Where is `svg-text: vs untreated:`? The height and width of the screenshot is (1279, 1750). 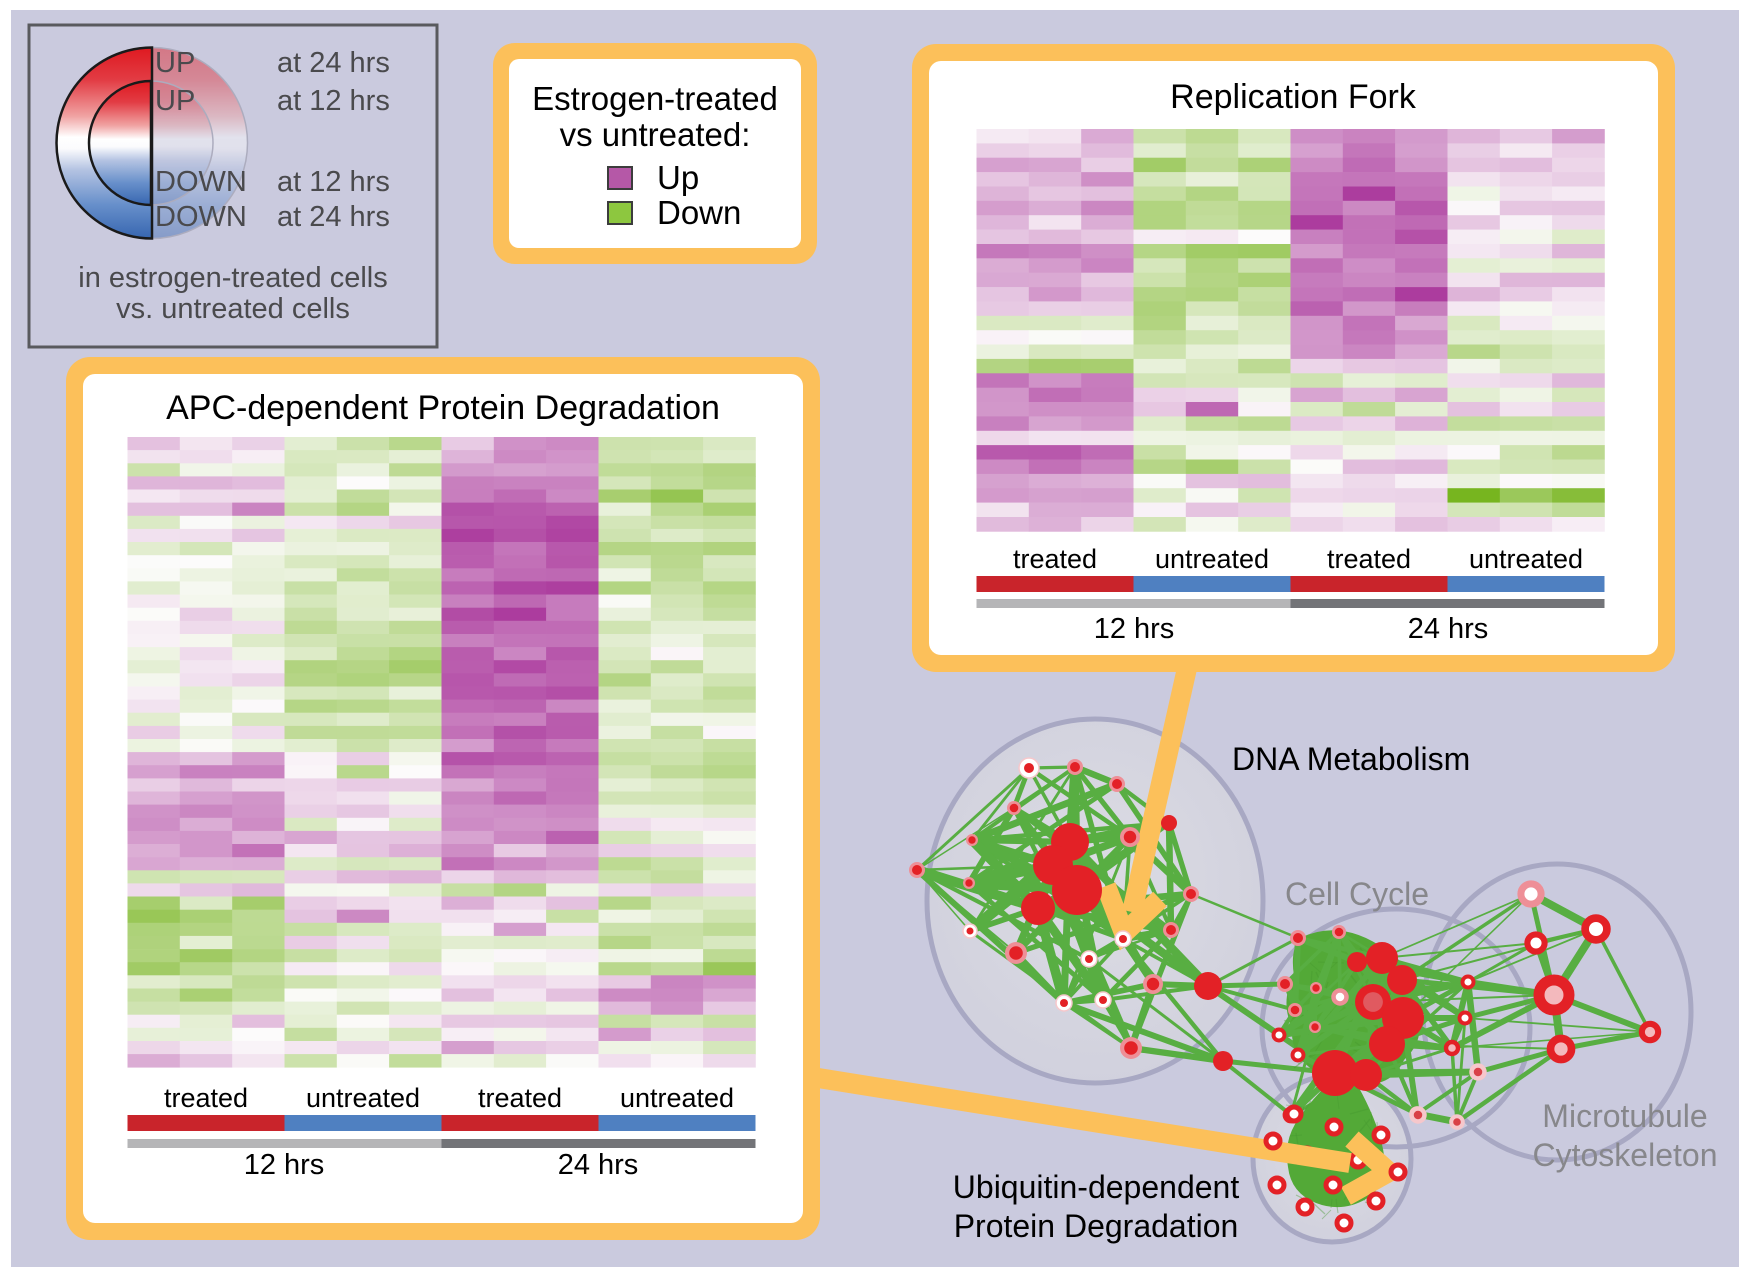
svg-text: vs untreated: is located at coordinates (655, 134).